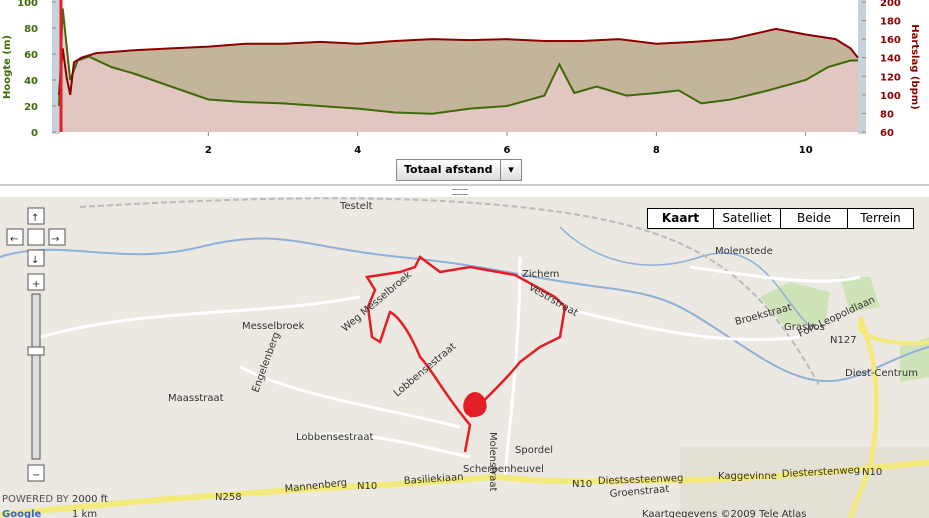 Image resolution: width=929 pixels, height=518 pixels. Describe the element at coordinates (460, 192) in the screenshot. I see `splitter` at that location.